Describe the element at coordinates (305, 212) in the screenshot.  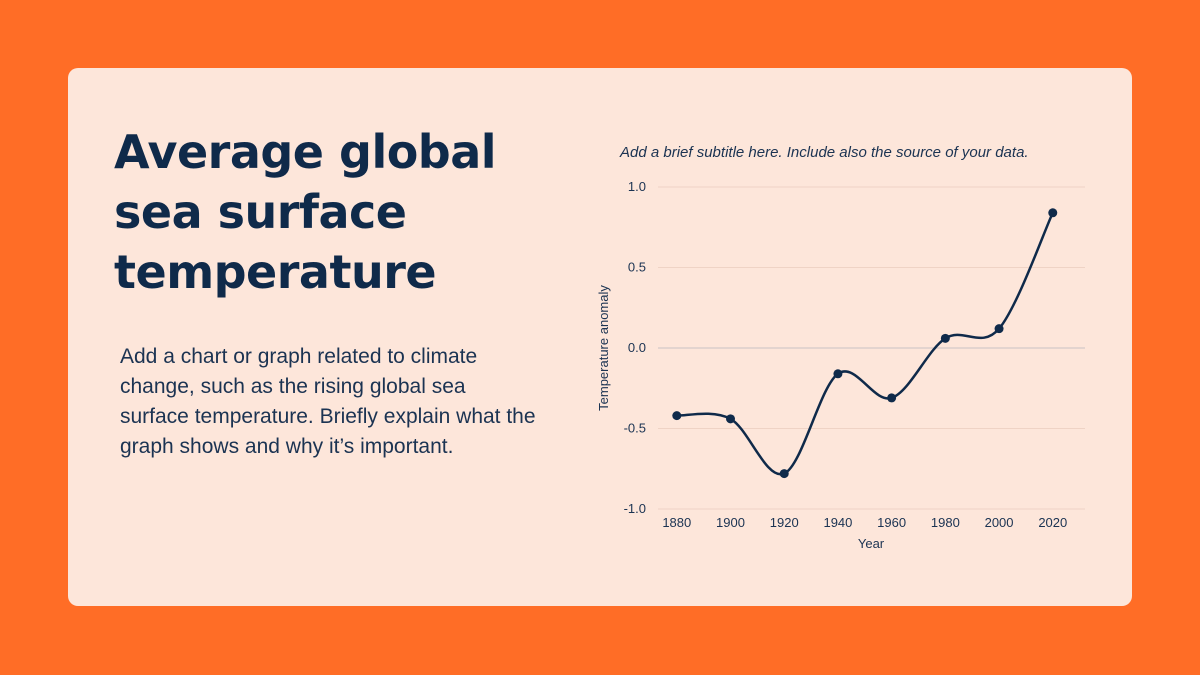
I see `page-title: Average global sea surface temperature` at that location.